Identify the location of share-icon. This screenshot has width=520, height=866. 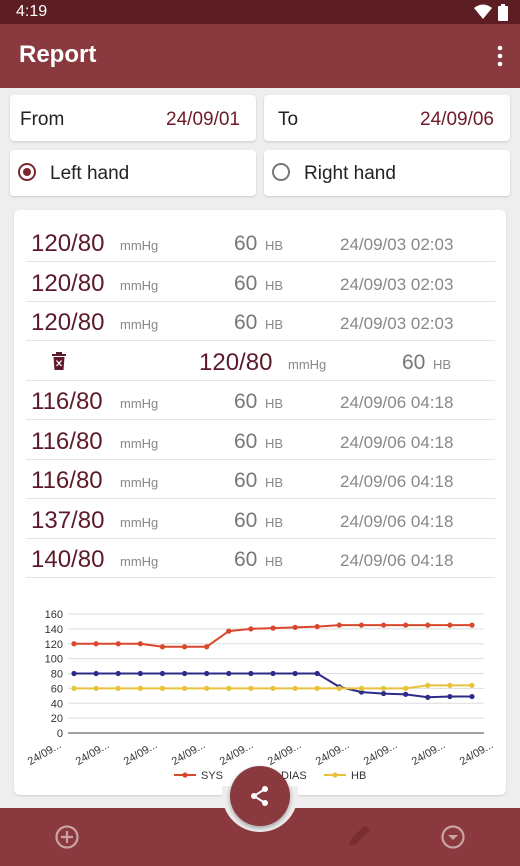
(259, 796).